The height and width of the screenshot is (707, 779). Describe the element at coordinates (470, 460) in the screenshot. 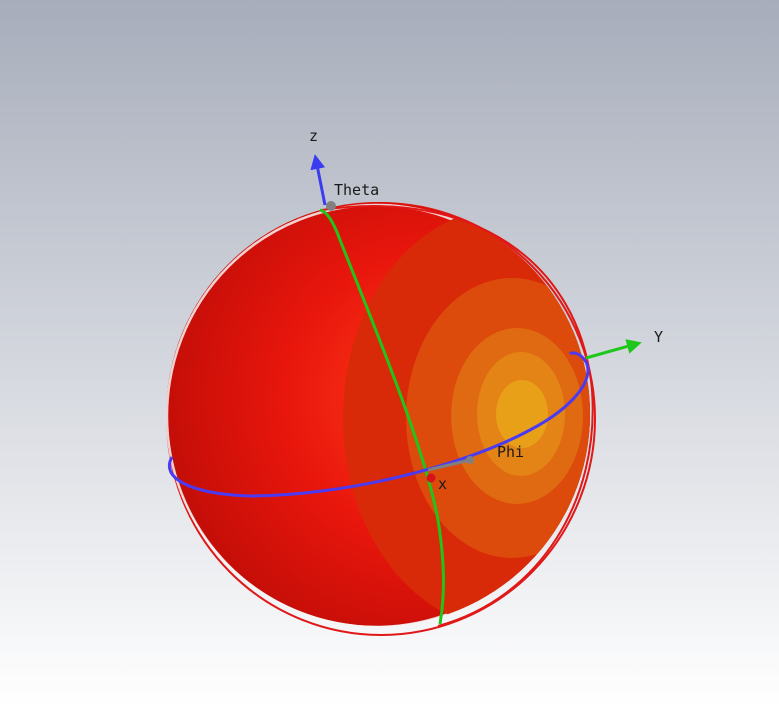

I see `phi-marker-dot` at that location.